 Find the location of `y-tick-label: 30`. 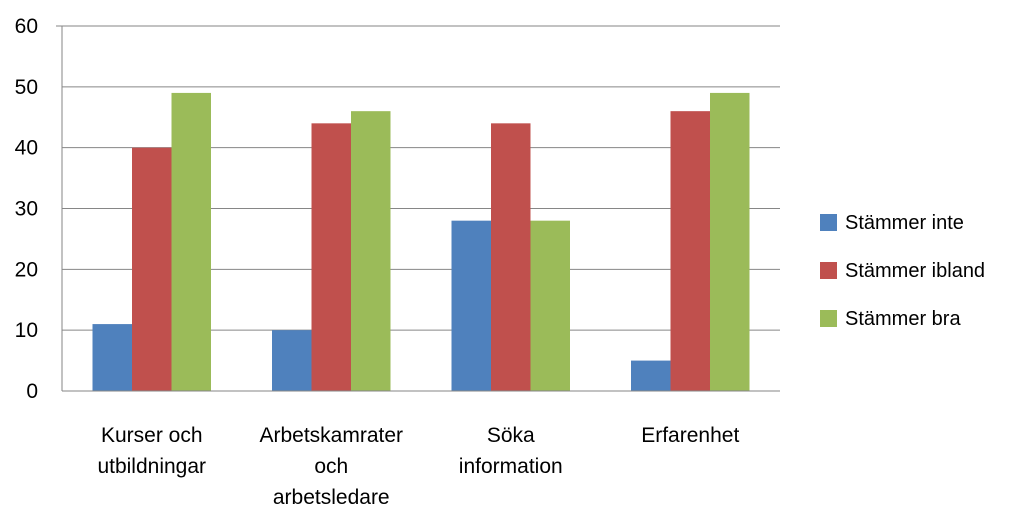

y-tick-label: 30 is located at coordinates (26, 209).